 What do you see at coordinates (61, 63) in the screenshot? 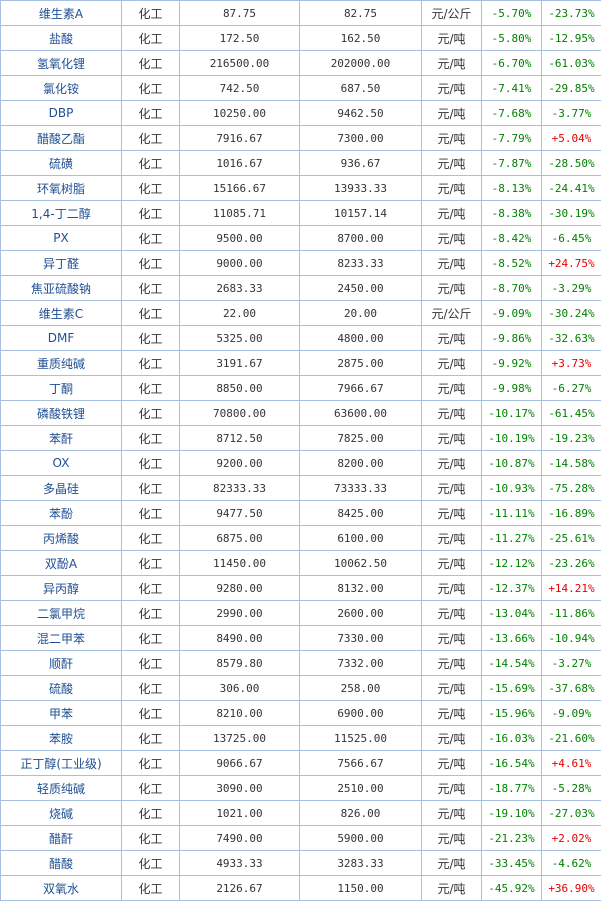
I see `commodity-name-link: 氢氧化锂` at bounding box center [61, 63].